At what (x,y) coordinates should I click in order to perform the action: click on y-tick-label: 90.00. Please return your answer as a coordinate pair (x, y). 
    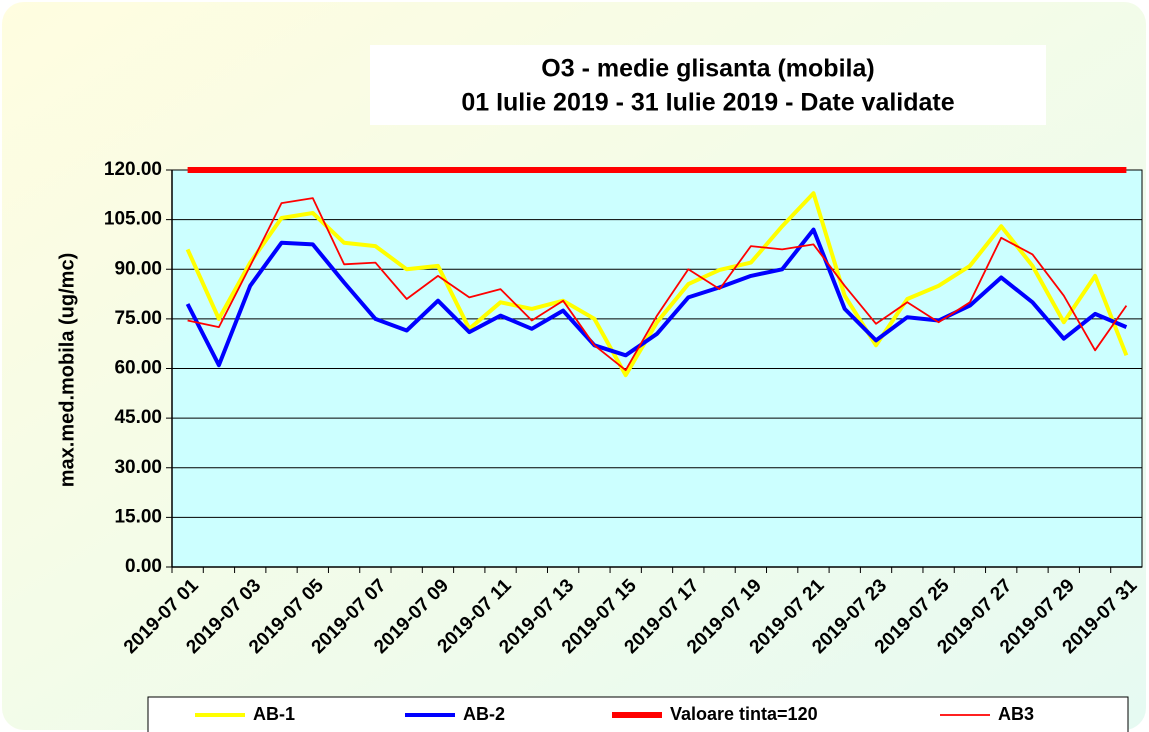
    Looking at the image, I should click on (138, 268).